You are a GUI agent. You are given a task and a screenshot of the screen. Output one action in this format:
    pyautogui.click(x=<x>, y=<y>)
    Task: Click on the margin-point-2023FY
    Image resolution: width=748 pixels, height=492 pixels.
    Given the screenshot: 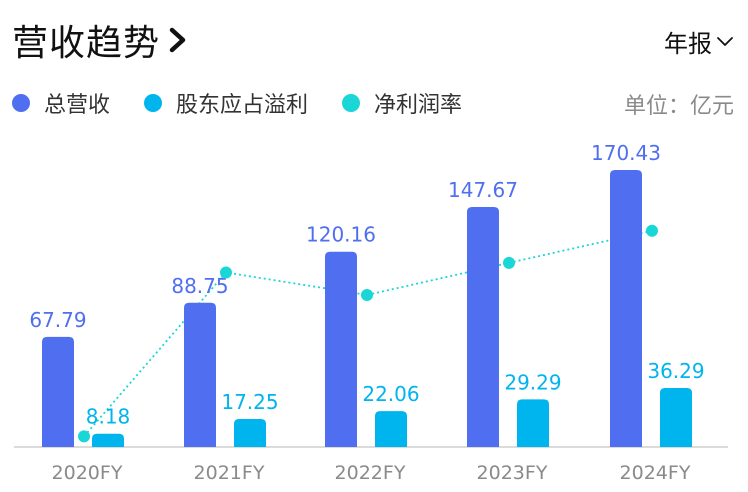 What is the action you would take?
    pyautogui.click(x=509, y=262)
    